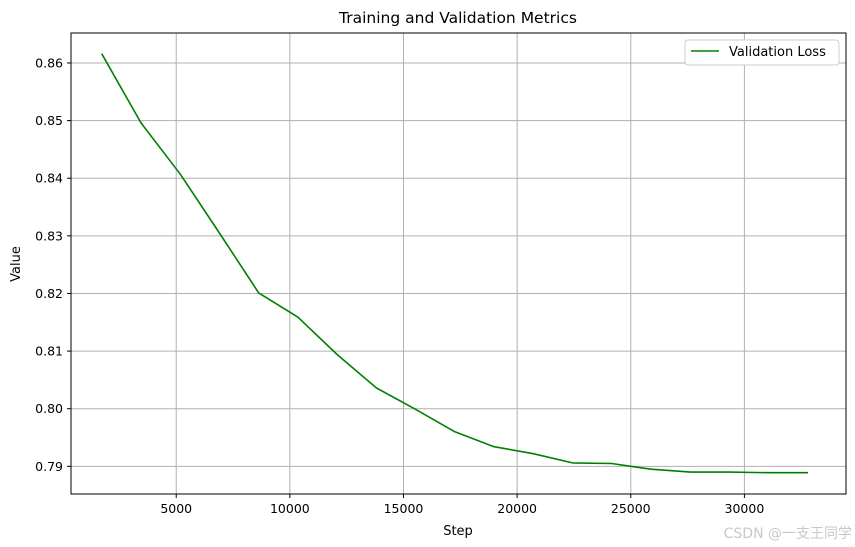 The image size is (855, 547). I want to click on legend-box, so click(762, 52).